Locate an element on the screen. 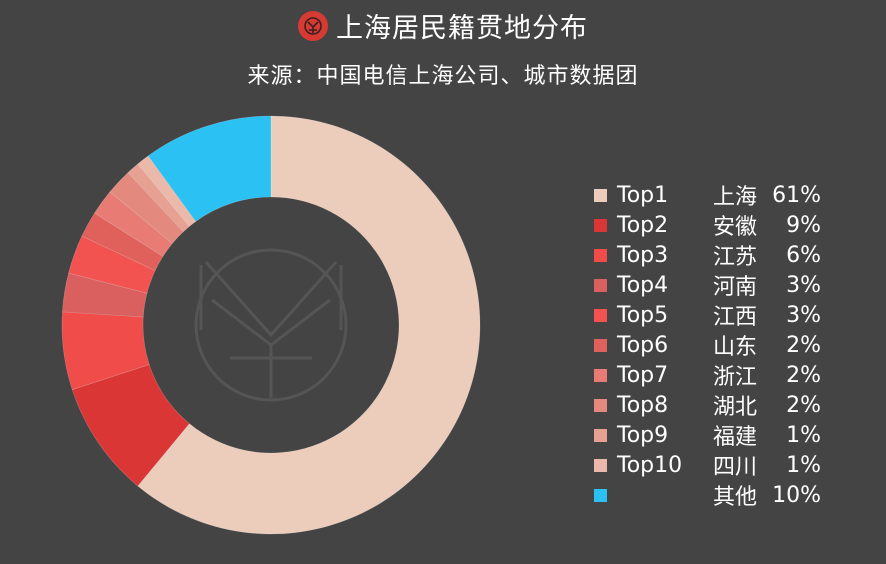 This screenshot has width=886, height=564. legend-rank: Top1 is located at coordinates (643, 195).